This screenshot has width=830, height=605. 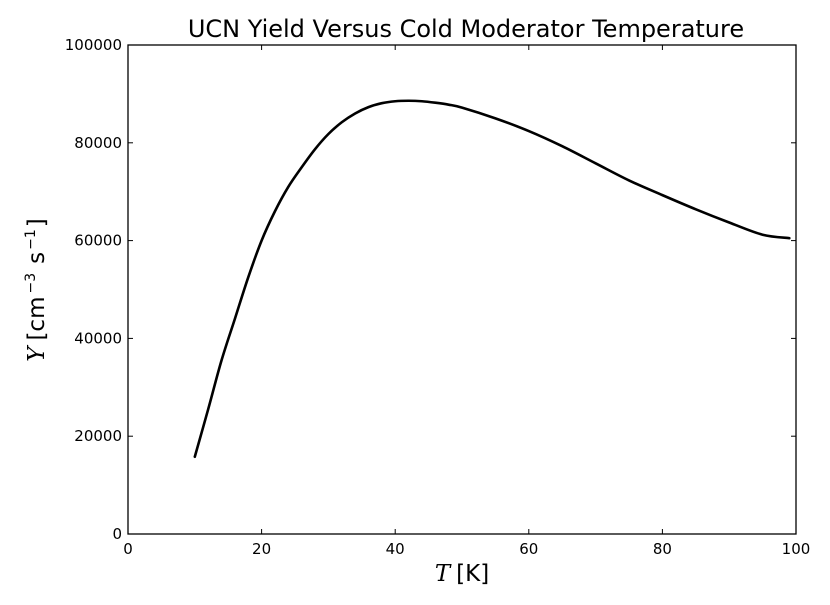 I want to click on x-axis-symbol: T, so click(x=443, y=574).